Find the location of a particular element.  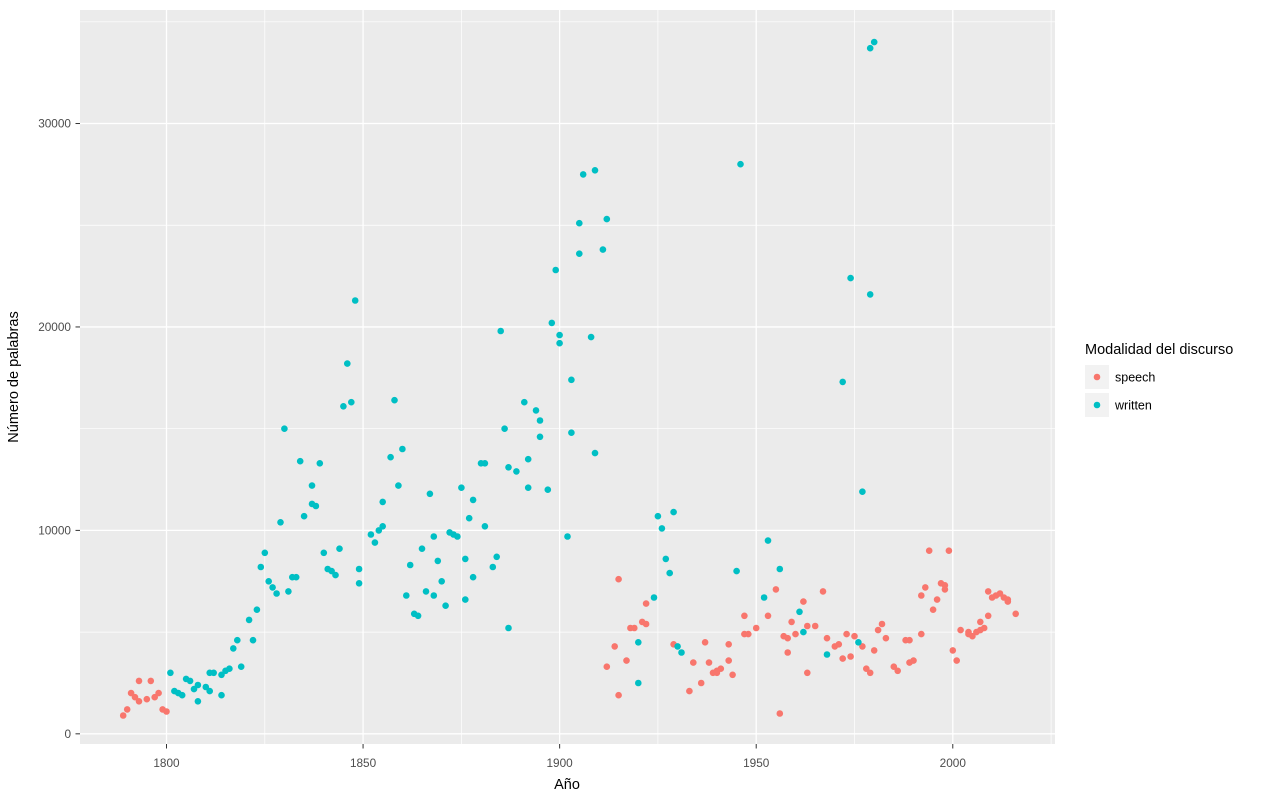

x-tick-label: 1800 is located at coordinates (166, 763).